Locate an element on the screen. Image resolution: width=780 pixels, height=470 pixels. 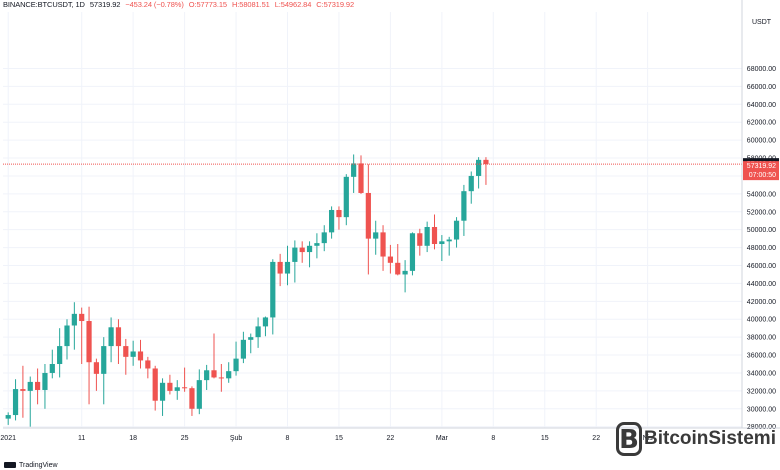
price-tick-label: 40000.00 is located at coordinates (761, 320).